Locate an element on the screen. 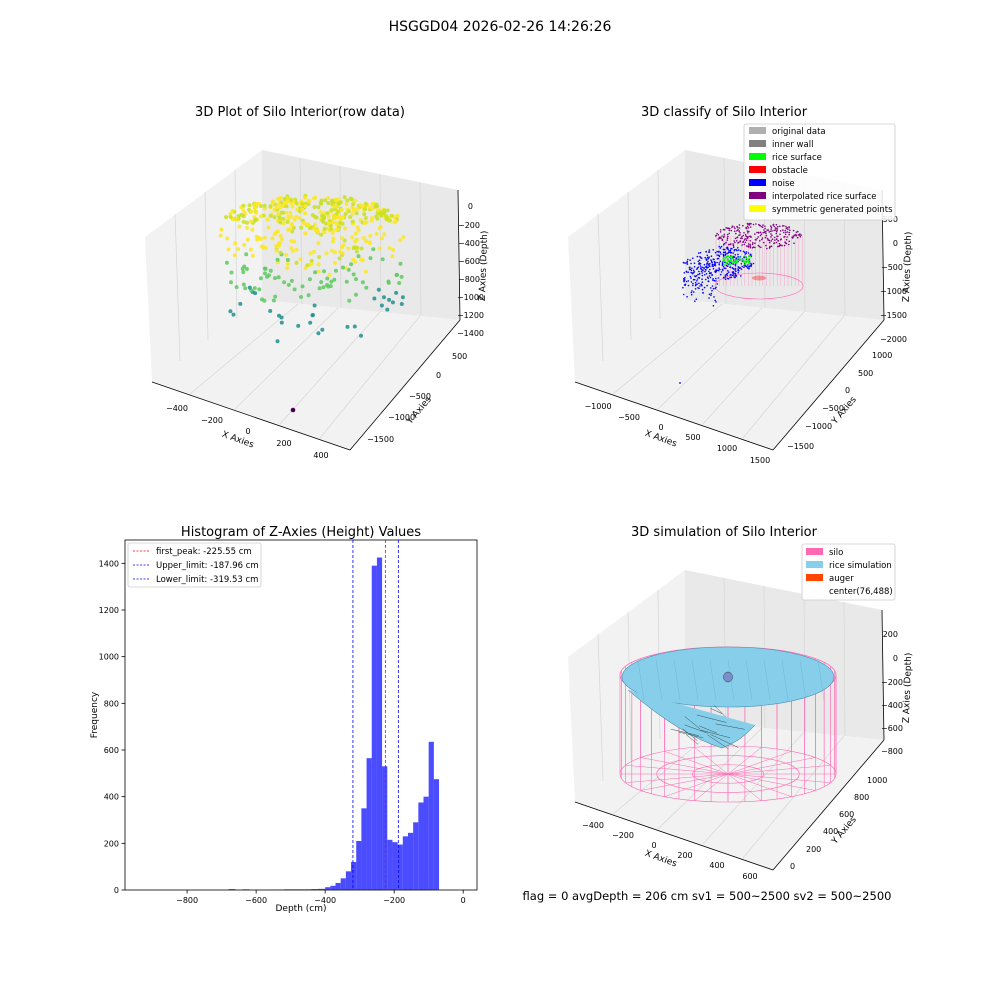  silo-floor-spoke is located at coordinates (759, 763).